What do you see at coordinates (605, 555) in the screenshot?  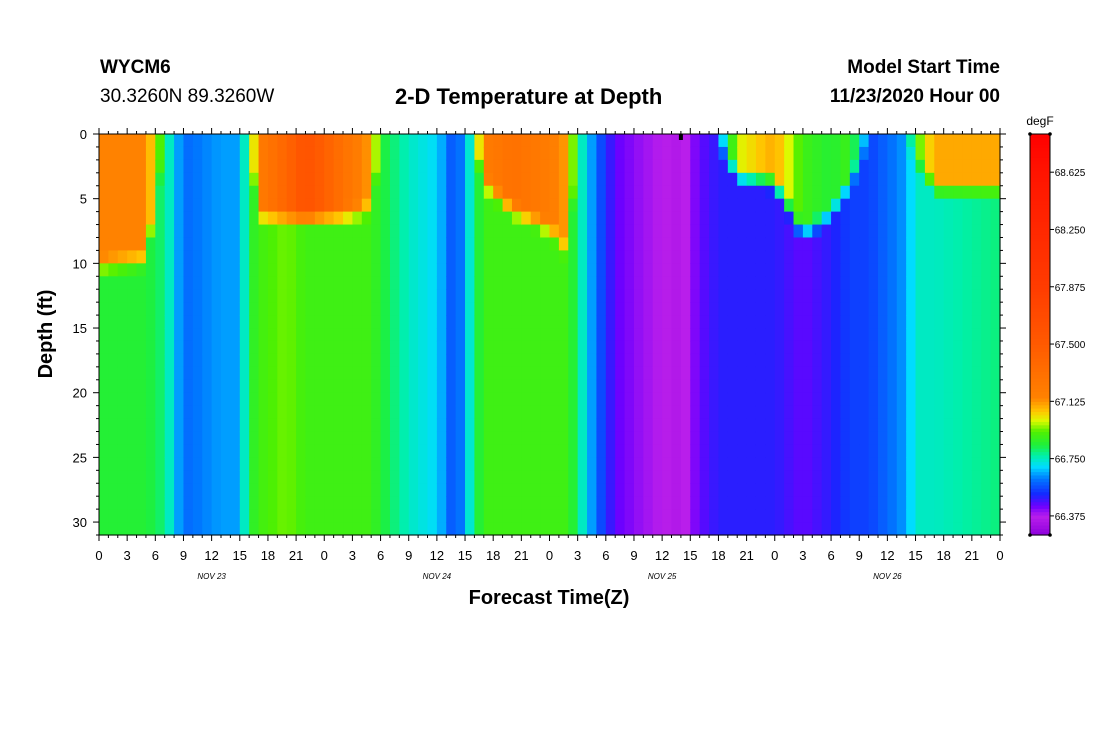 I see `x-tick-label: 6` at bounding box center [605, 555].